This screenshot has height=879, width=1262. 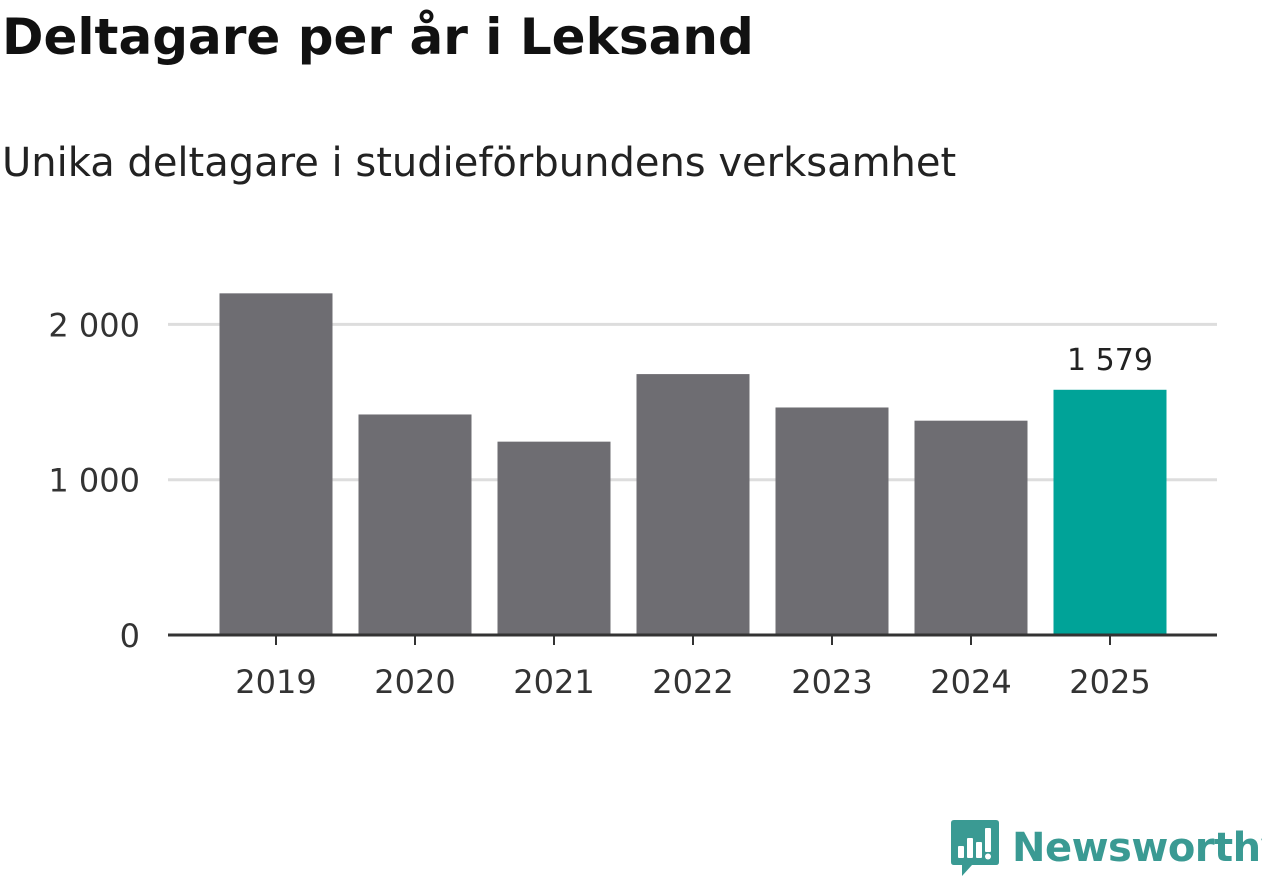 What do you see at coordinates (94, 481) in the screenshot?
I see `y-tick-label: 1 000` at bounding box center [94, 481].